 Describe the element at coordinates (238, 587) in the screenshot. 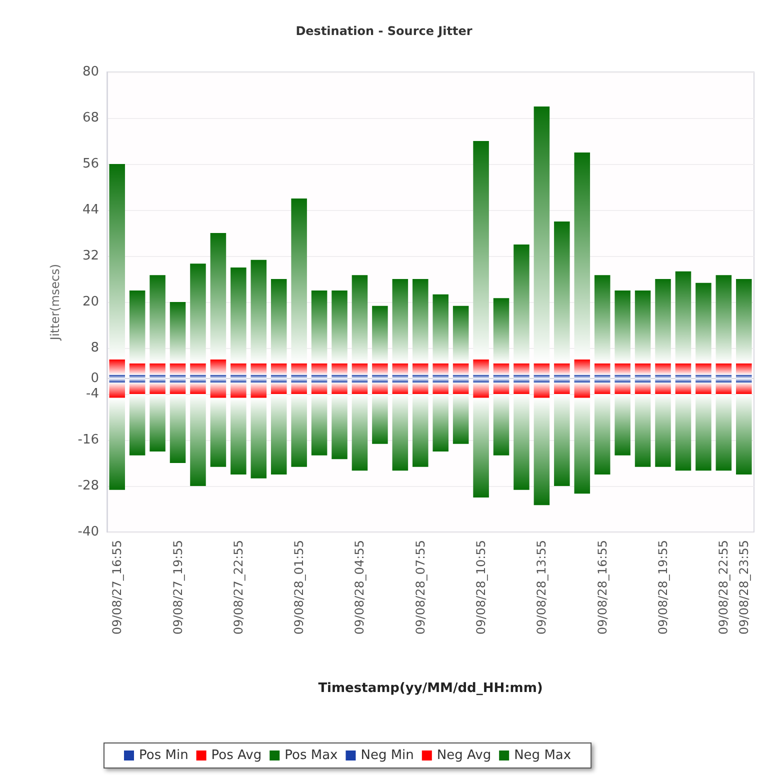

I see `x-tick-label: 09/08/27_22:55` at that location.